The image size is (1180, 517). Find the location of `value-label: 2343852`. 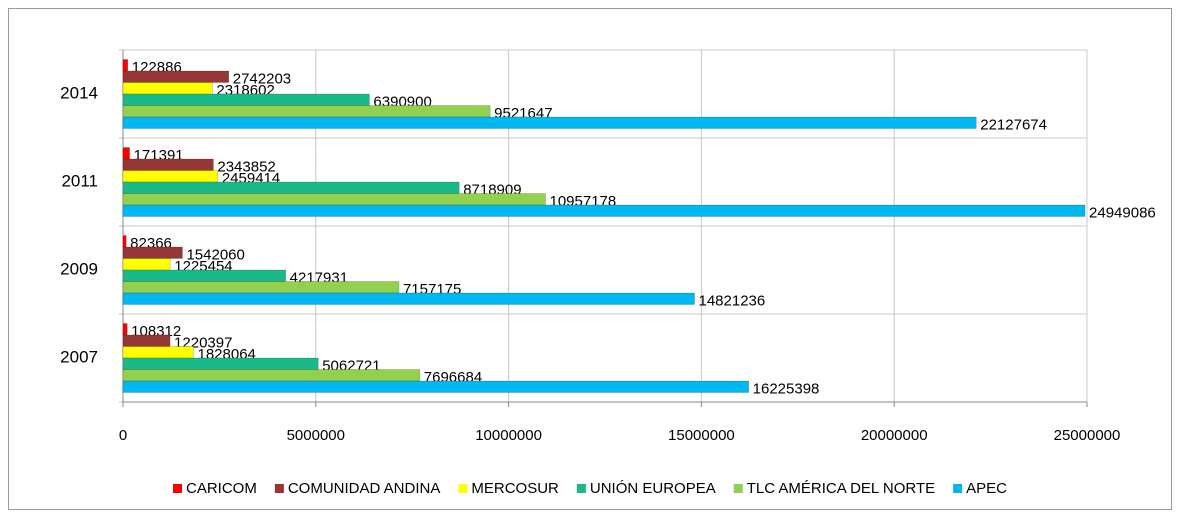

value-label: 2343852 is located at coordinates (246, 167).